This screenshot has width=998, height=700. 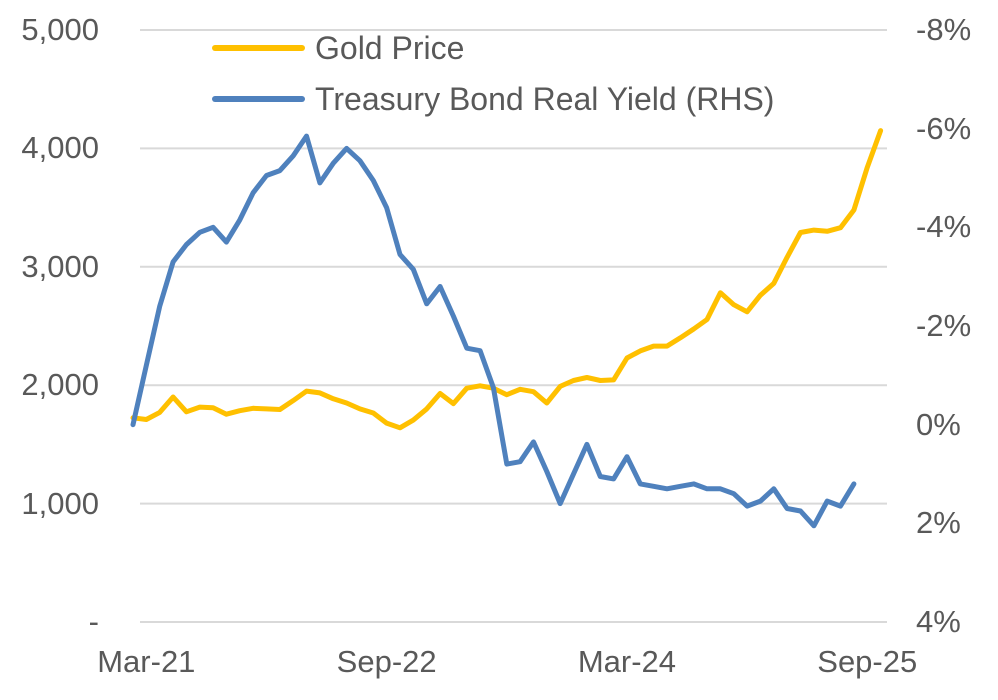 I want to click on legend-item-treasury-real-yield: Treasury Bond Real Yield (RHS), so click(x=493, y=99).